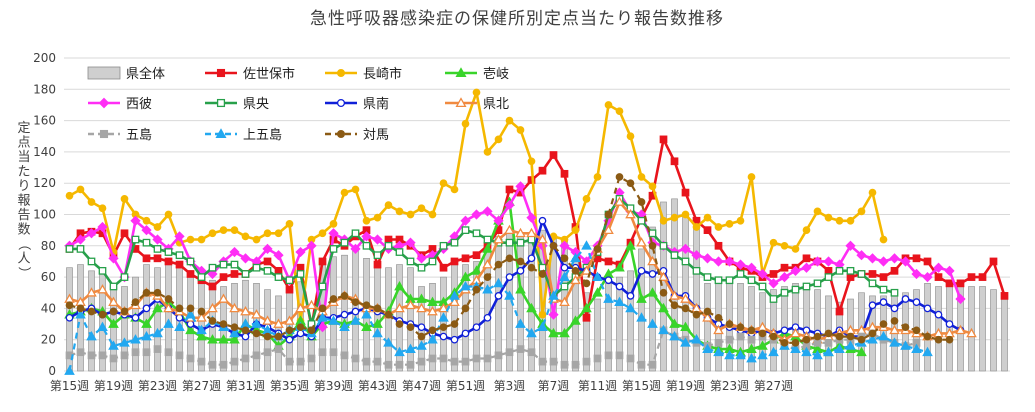 The width and height of the screenshot is (1035, 412). Describe the element at coordinates (44, 215) in the screenshot. I see `y-tick-label: 100` at that location.